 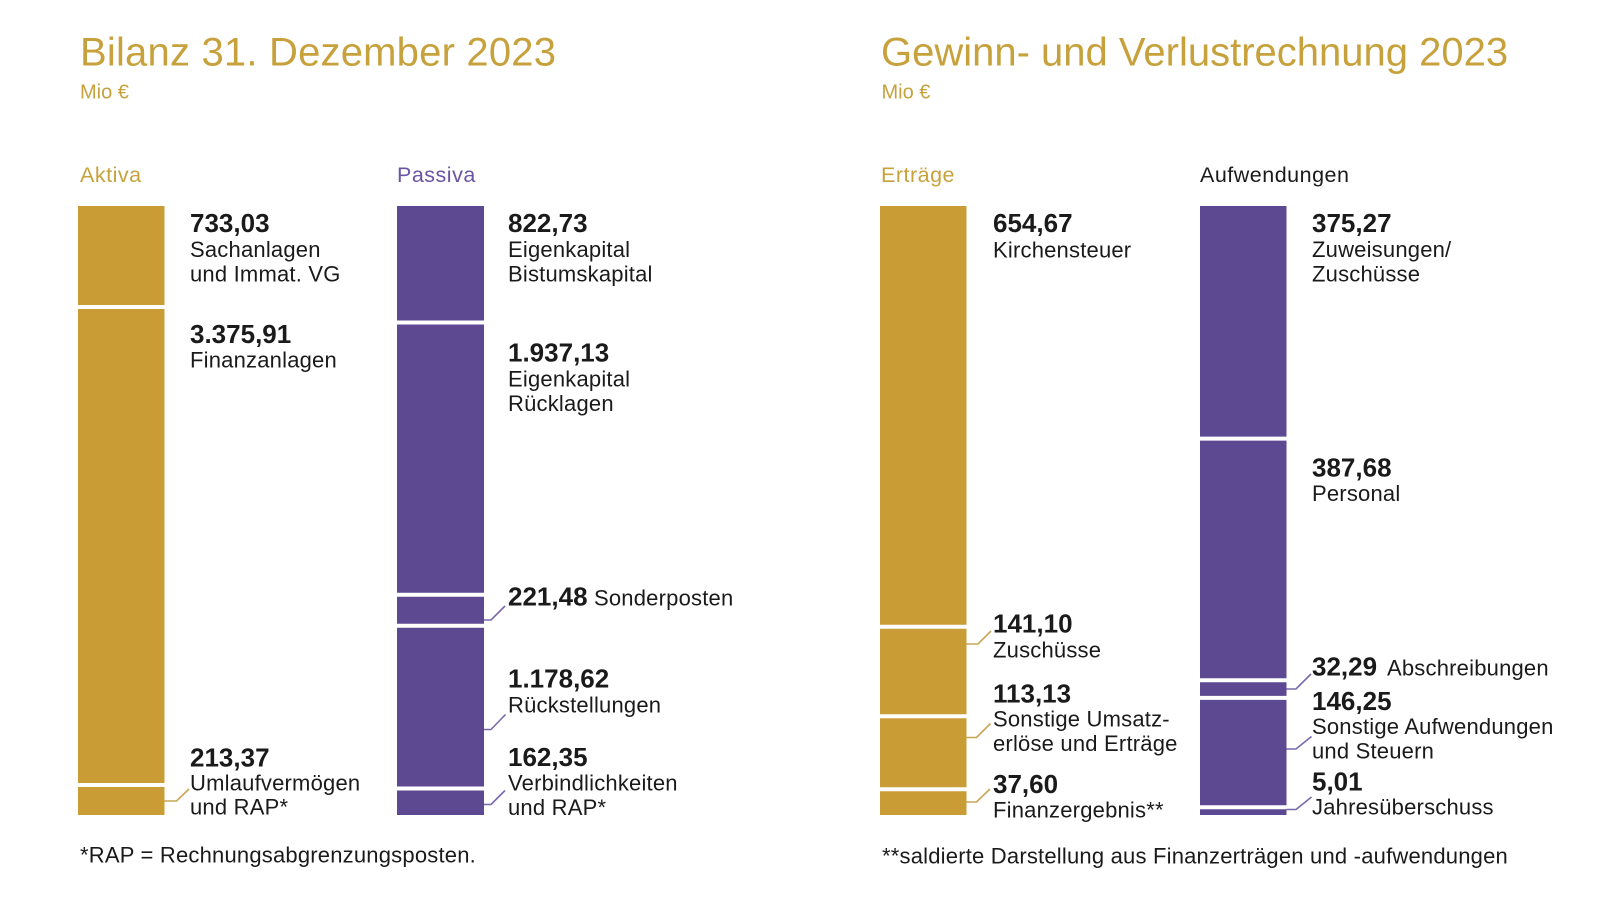 What do you see at coordinates (1403, 807) in the screenshot?
I see `svg-text: Jahresüberschuss` at bounding box center [1403, 807].